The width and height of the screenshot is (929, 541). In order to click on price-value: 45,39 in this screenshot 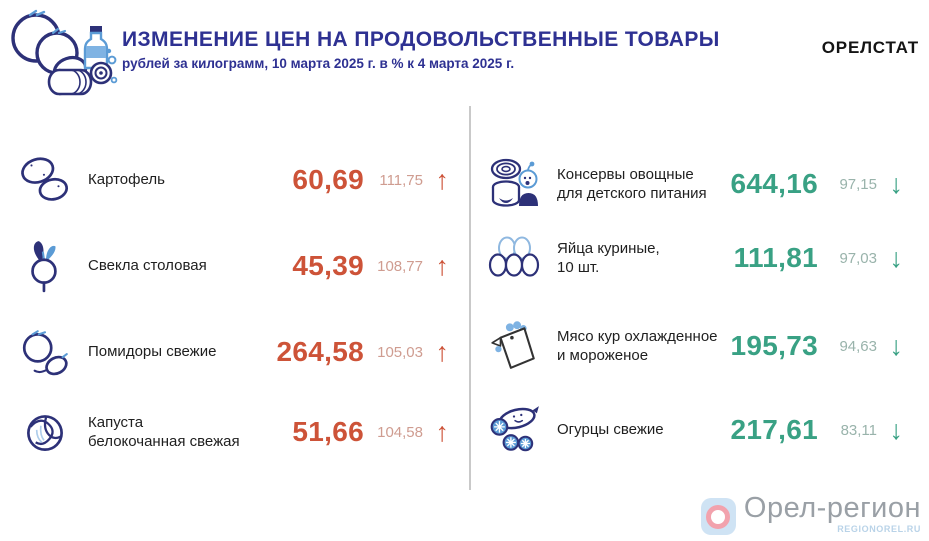, I will do `click(328, 265)`.